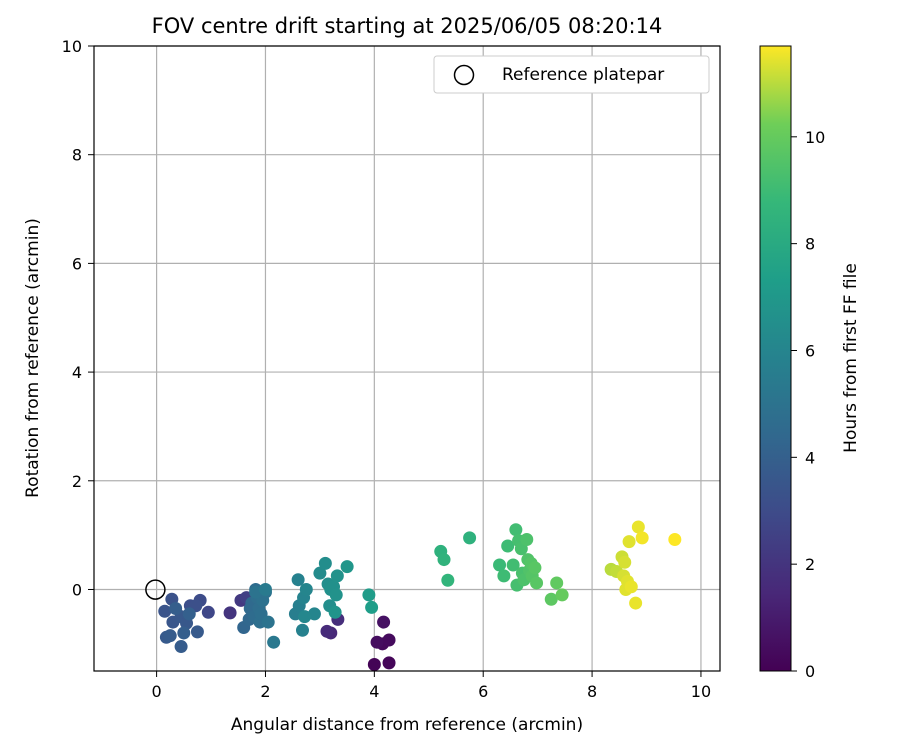  I want to click on x-tick-label: 0, so click(157, 691).